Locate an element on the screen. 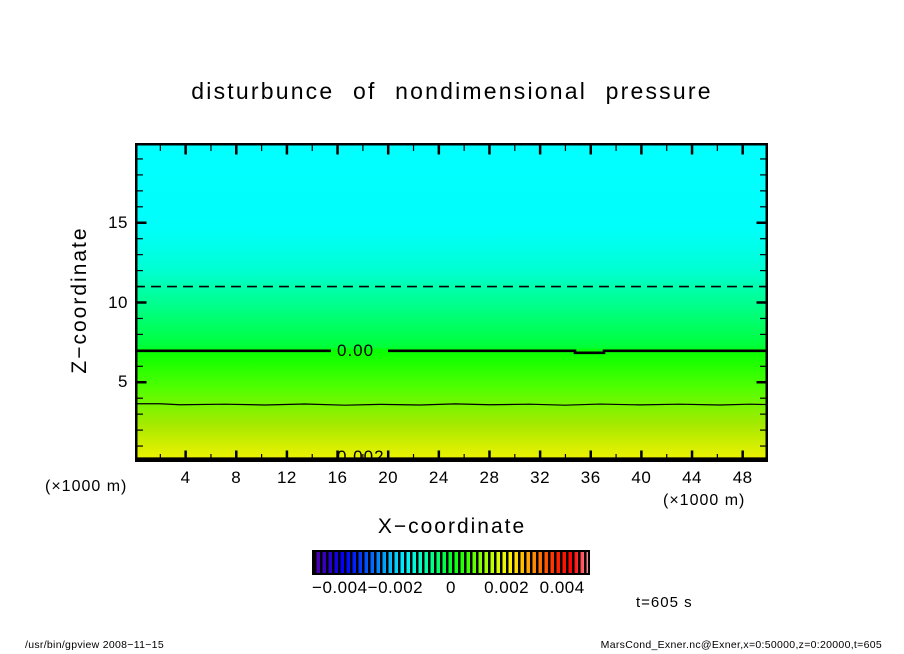  x-tick-label: 20 is located at coordinates (388, 477).